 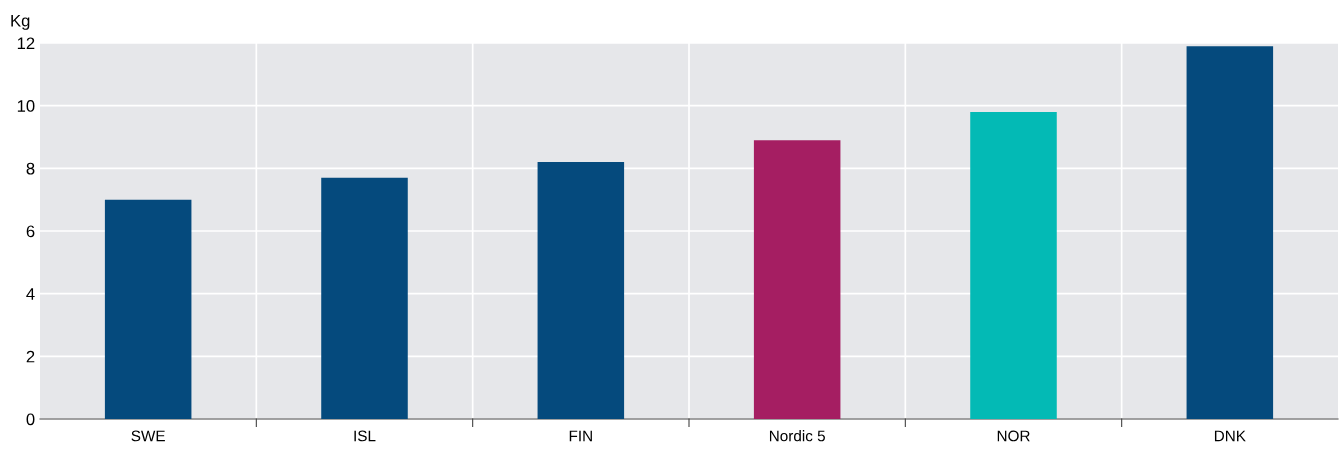 I want to click on y-tick-label: 8, so click(x=30, y=168).